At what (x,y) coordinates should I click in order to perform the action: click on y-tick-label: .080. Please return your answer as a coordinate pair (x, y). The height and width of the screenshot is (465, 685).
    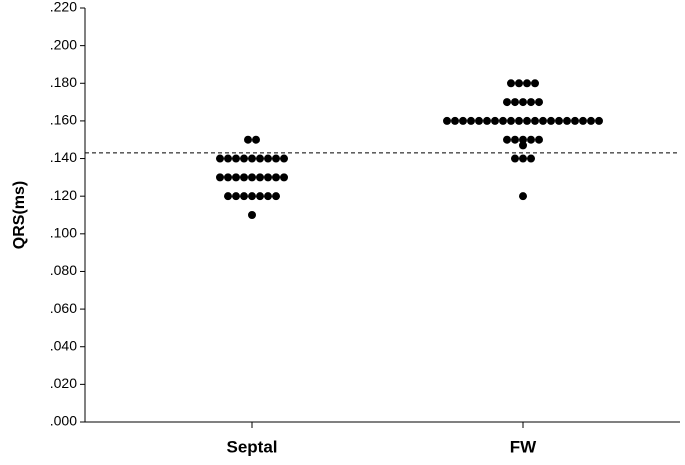
    Looking at the image, I should click on (63, 270).